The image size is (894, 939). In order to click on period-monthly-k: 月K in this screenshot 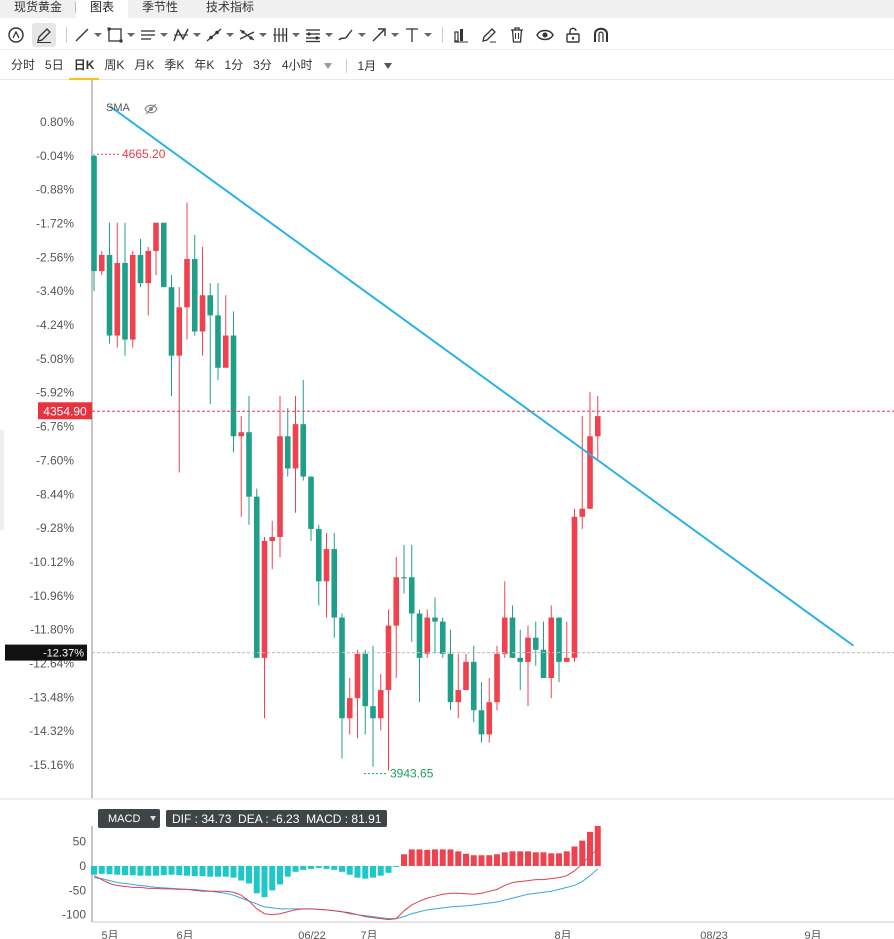, I will do `click(144, 64)`.